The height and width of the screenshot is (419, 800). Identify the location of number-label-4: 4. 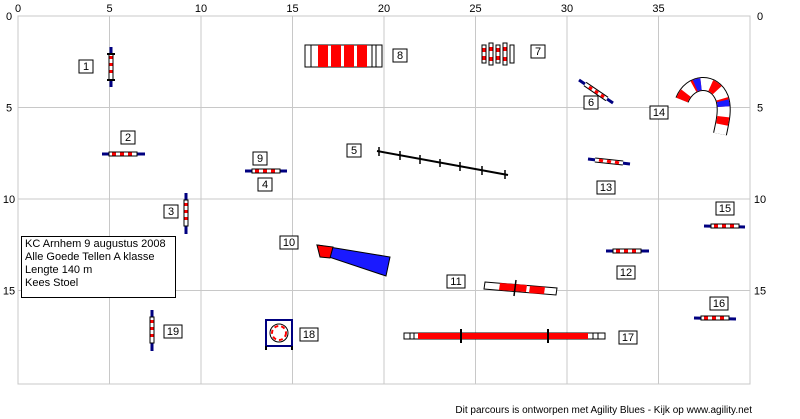
(265, 184).